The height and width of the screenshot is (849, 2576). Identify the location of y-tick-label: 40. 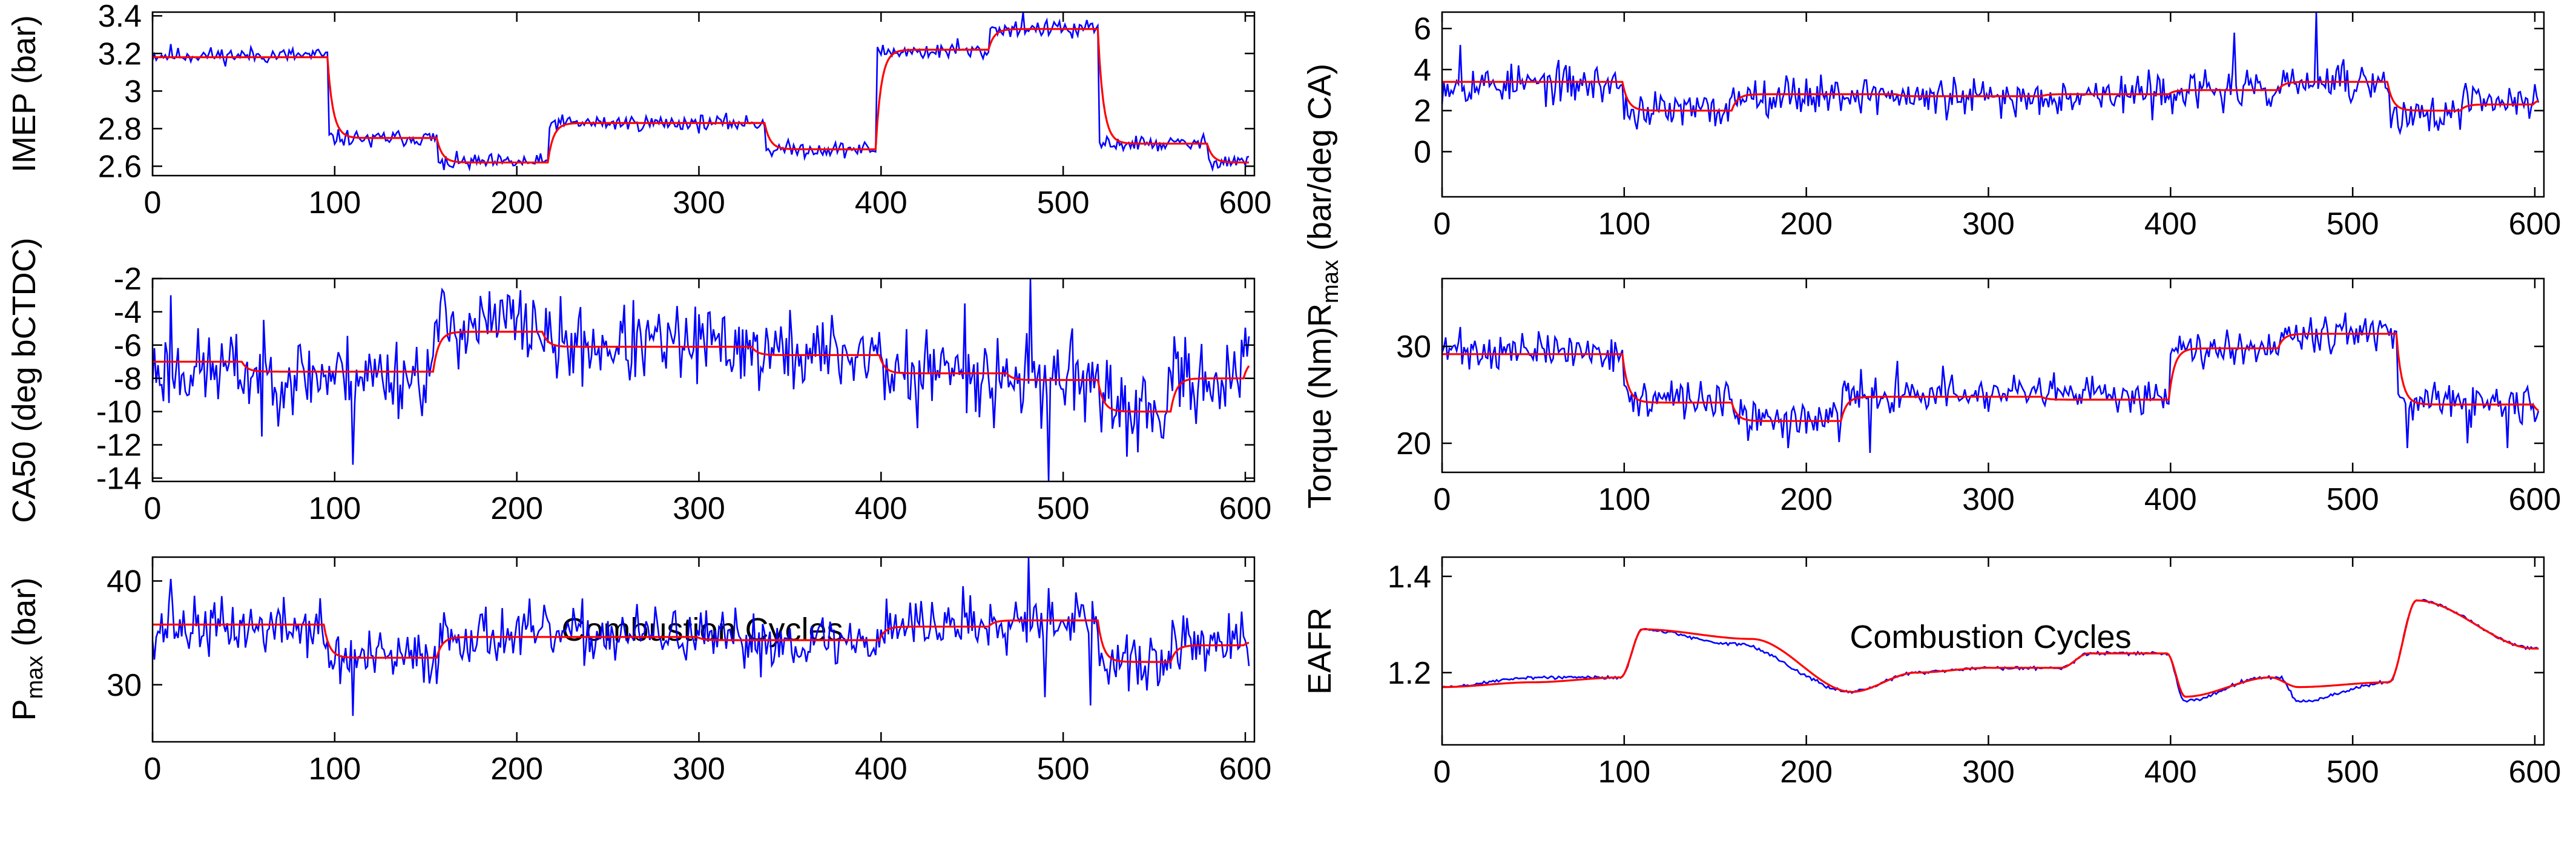
(124, 581).